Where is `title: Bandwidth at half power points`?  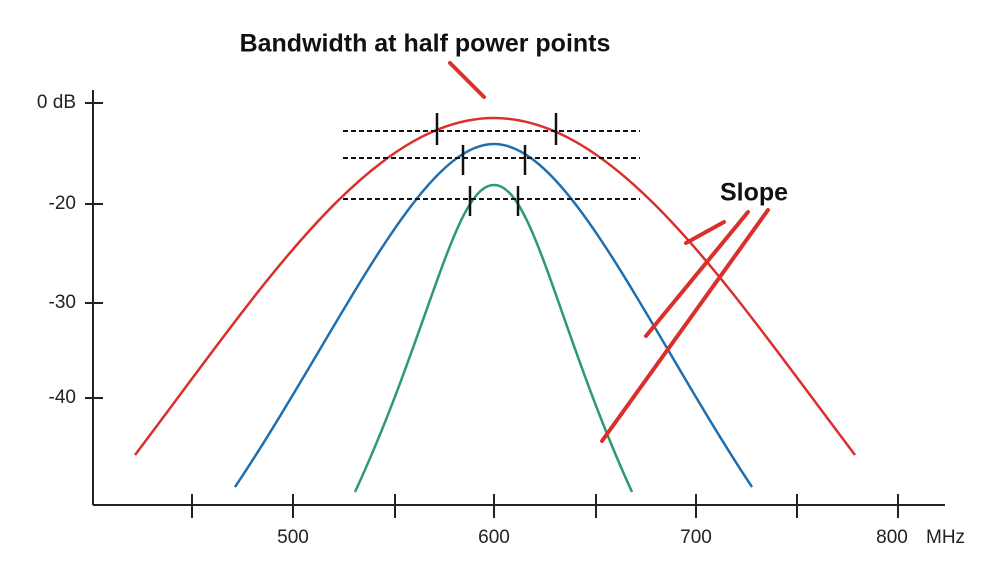 title: Bandwidth at half power points is located at coordinates (425, 44).